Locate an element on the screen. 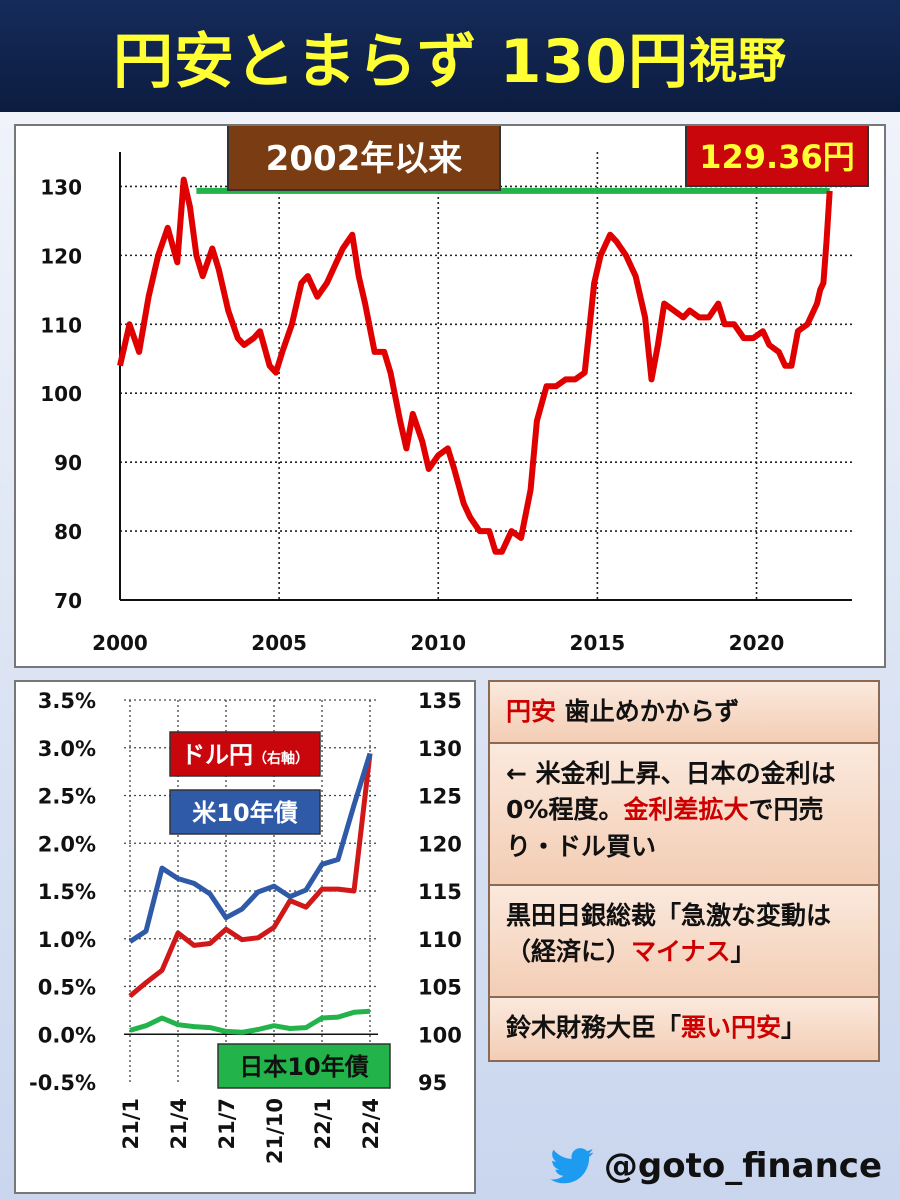 This screenshot has height=1200, width=900. rates-x-tick-4: 22/1 is located at coordinates (323, 1124).